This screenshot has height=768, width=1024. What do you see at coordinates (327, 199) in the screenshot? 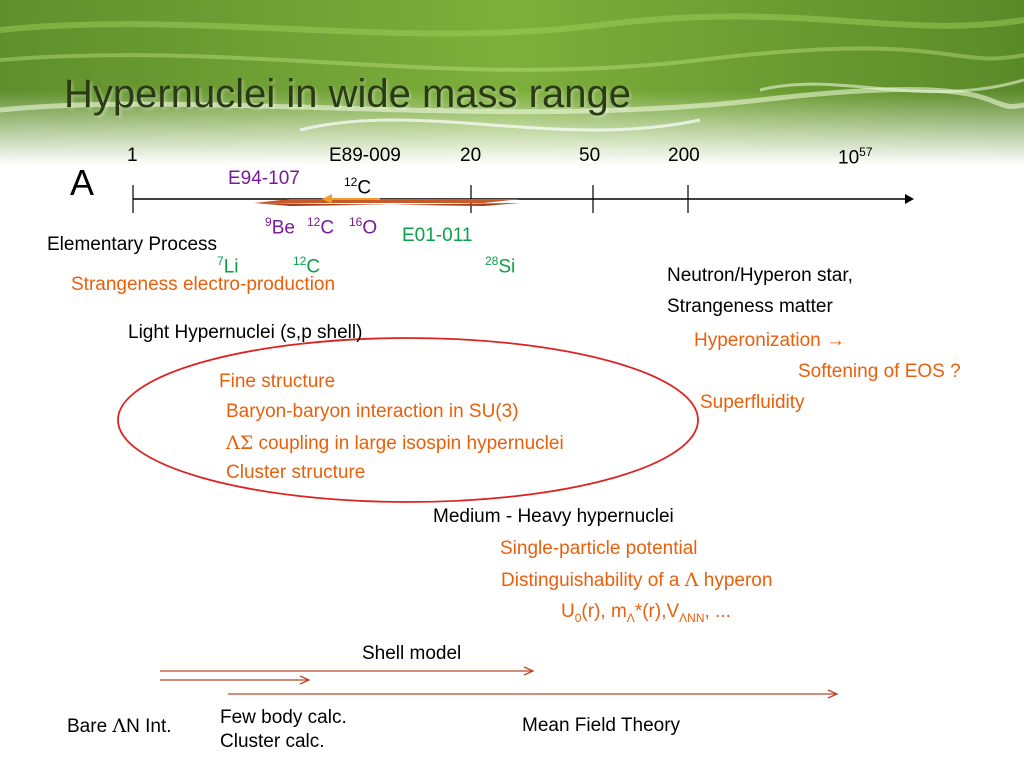
I see `experiment-marker` at bounding box center [327, 199].